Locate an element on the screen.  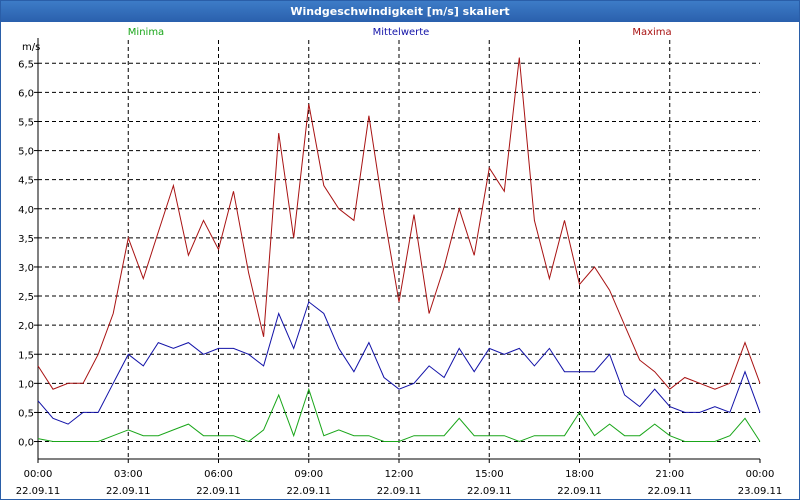
x-tick-time: 15:00 is located at coordinates (489, 474).